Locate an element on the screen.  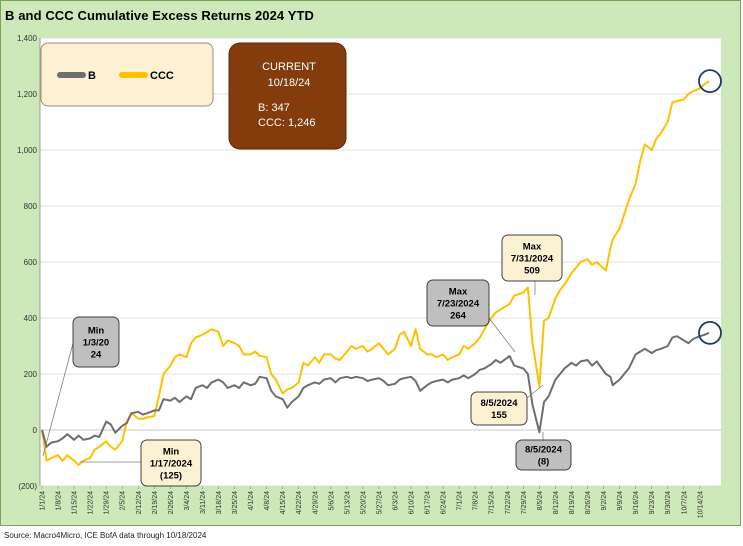
callout-text-b-aug: (8) is located at coordinates (544, 462).